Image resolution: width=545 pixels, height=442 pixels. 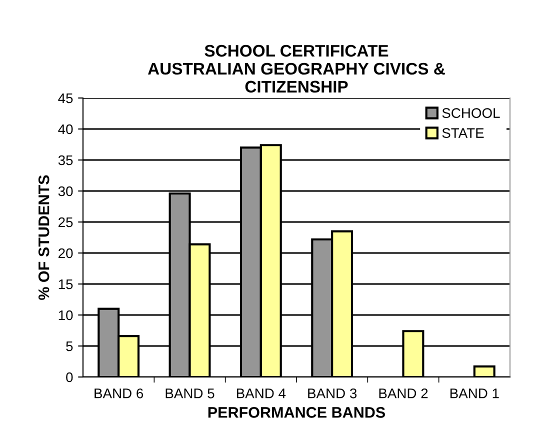 What do you see at coordinates (332, 393) in the screenshot?
I see `x-tick-label: BAND 3` at bounding box center [332, 393].